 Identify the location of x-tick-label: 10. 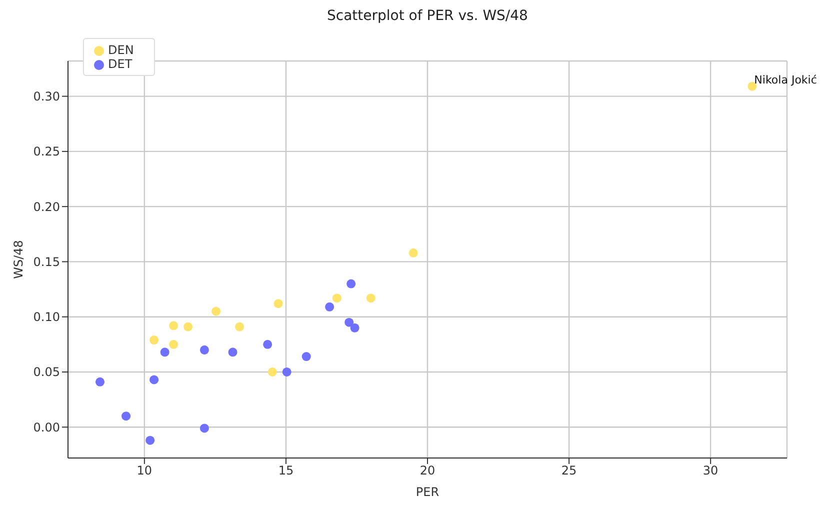
(144, 471).